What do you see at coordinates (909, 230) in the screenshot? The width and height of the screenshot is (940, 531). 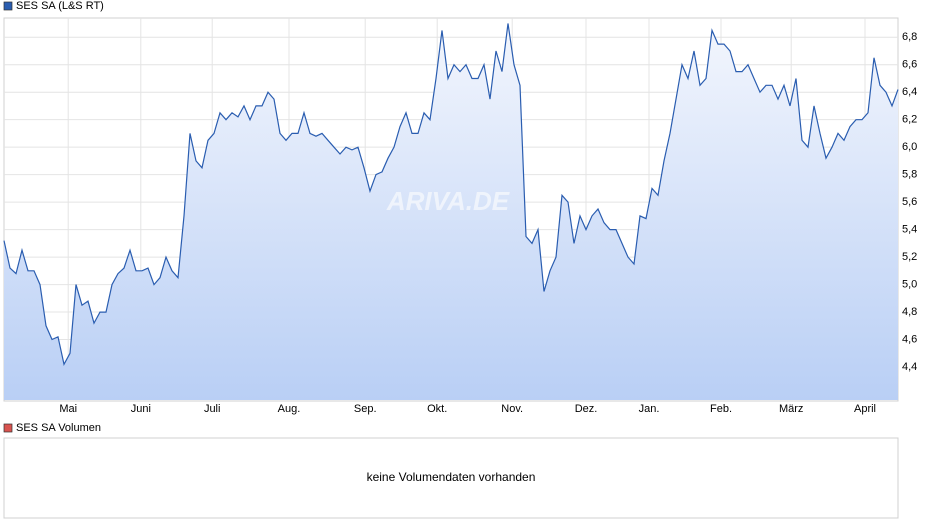 I see `y-tick-label: 5,4` at bounding box center [909, 230].